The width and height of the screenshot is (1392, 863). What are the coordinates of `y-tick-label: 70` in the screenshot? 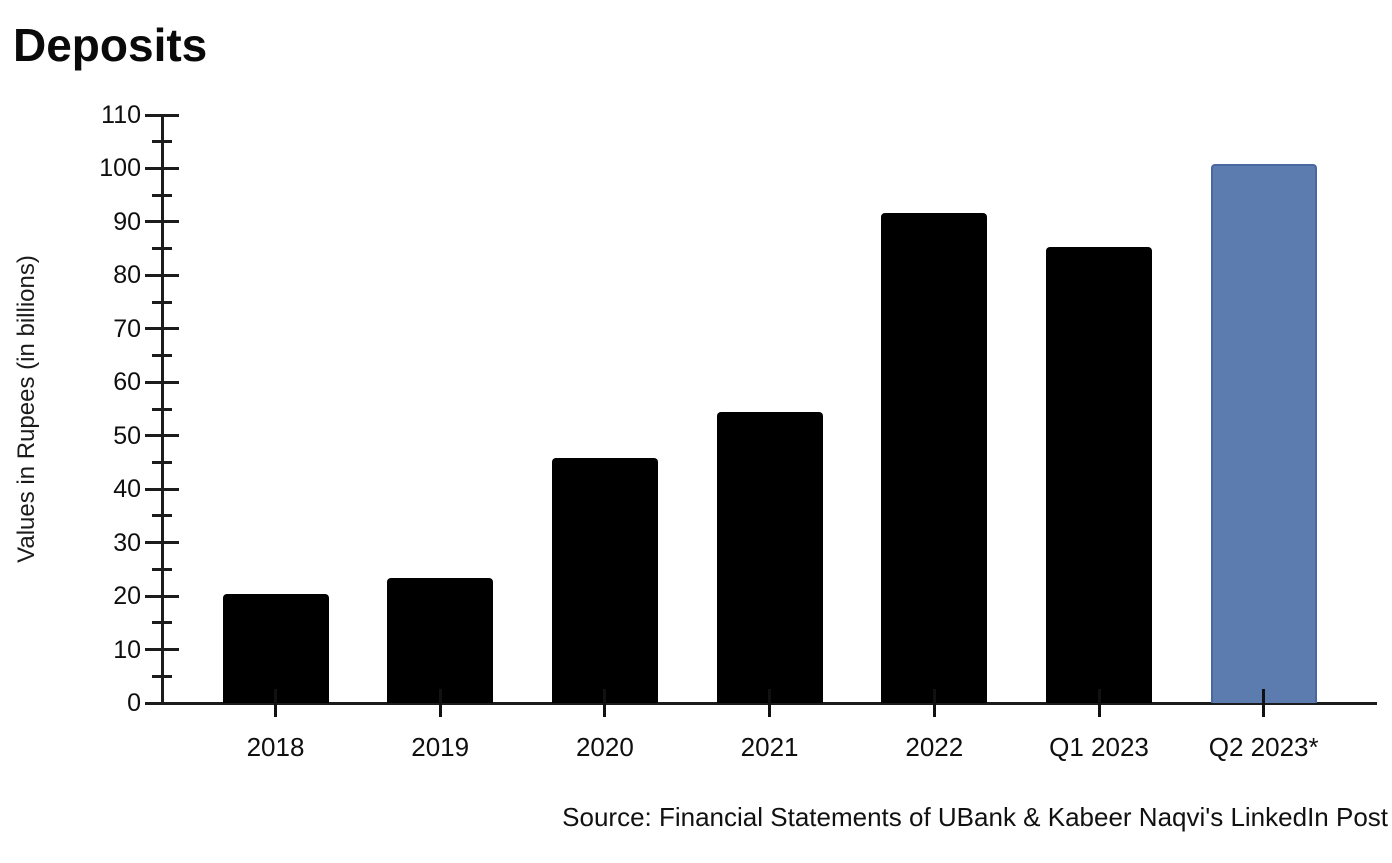 It's located at (127, 328).